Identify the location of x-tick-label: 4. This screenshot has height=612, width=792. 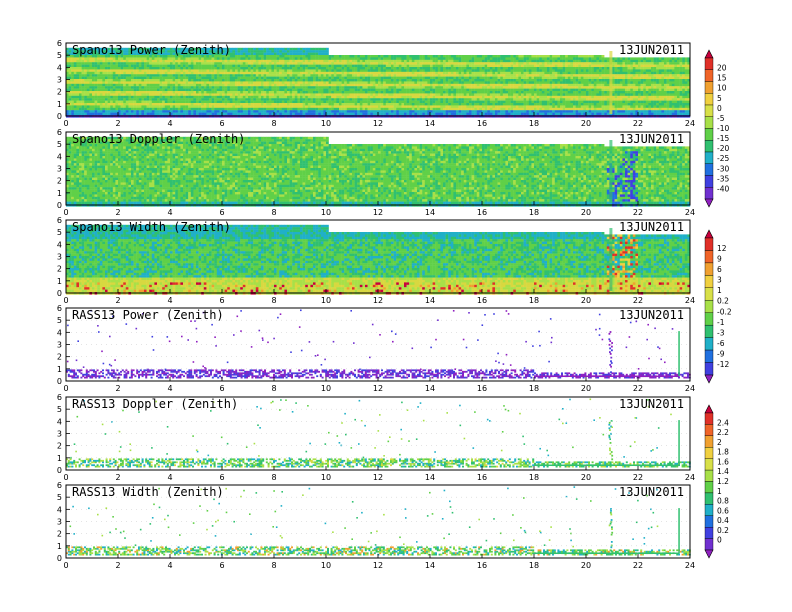
(169, 212).